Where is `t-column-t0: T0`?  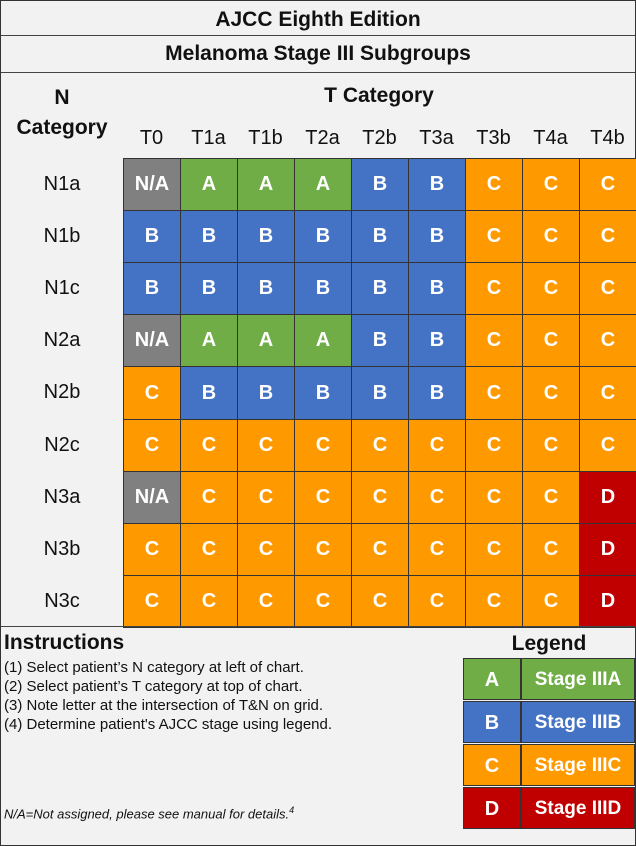 t-column-t0: T0 is located at coordinates (151, 138).